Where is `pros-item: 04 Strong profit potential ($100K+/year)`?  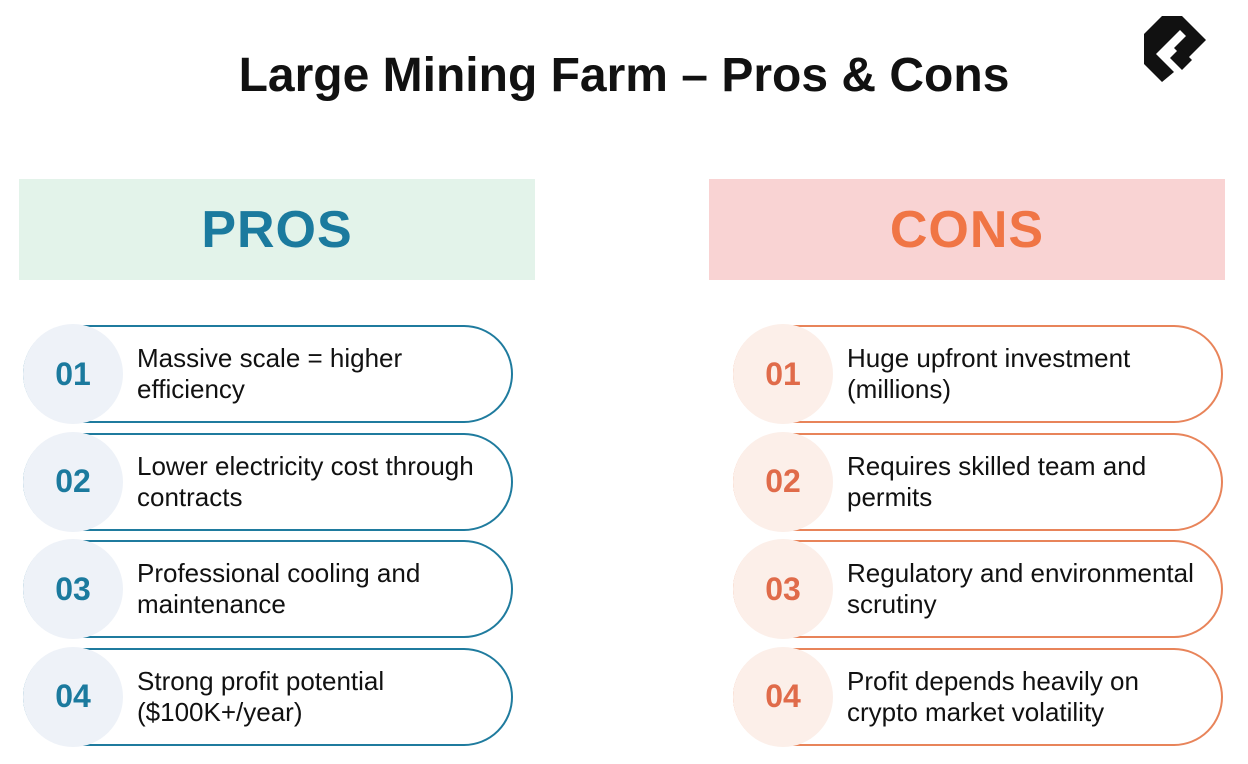
pros-item: 04 Strong profit potential ($100K+/year) is located at coordinates (268, 696).